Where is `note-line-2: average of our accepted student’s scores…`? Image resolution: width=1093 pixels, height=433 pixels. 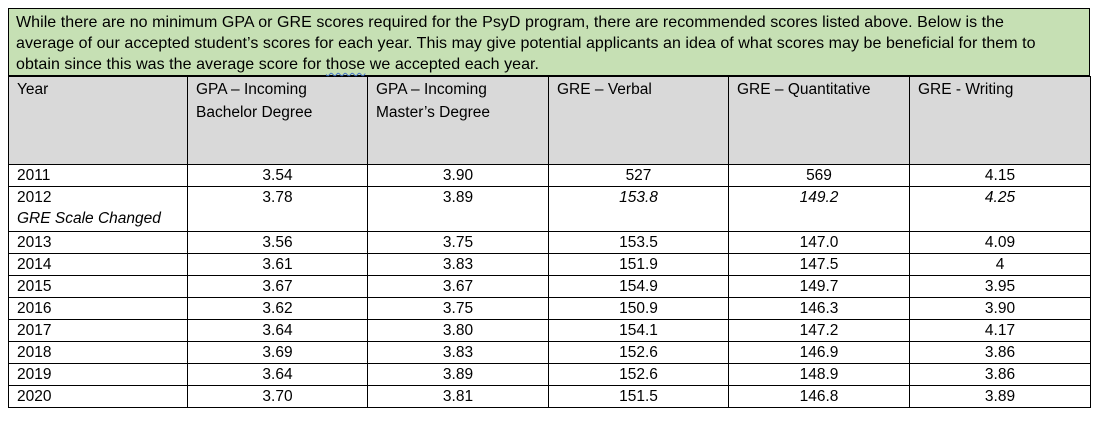 note-line-2: average of our accepted student’s scores… is located at coordinates (526, 43).